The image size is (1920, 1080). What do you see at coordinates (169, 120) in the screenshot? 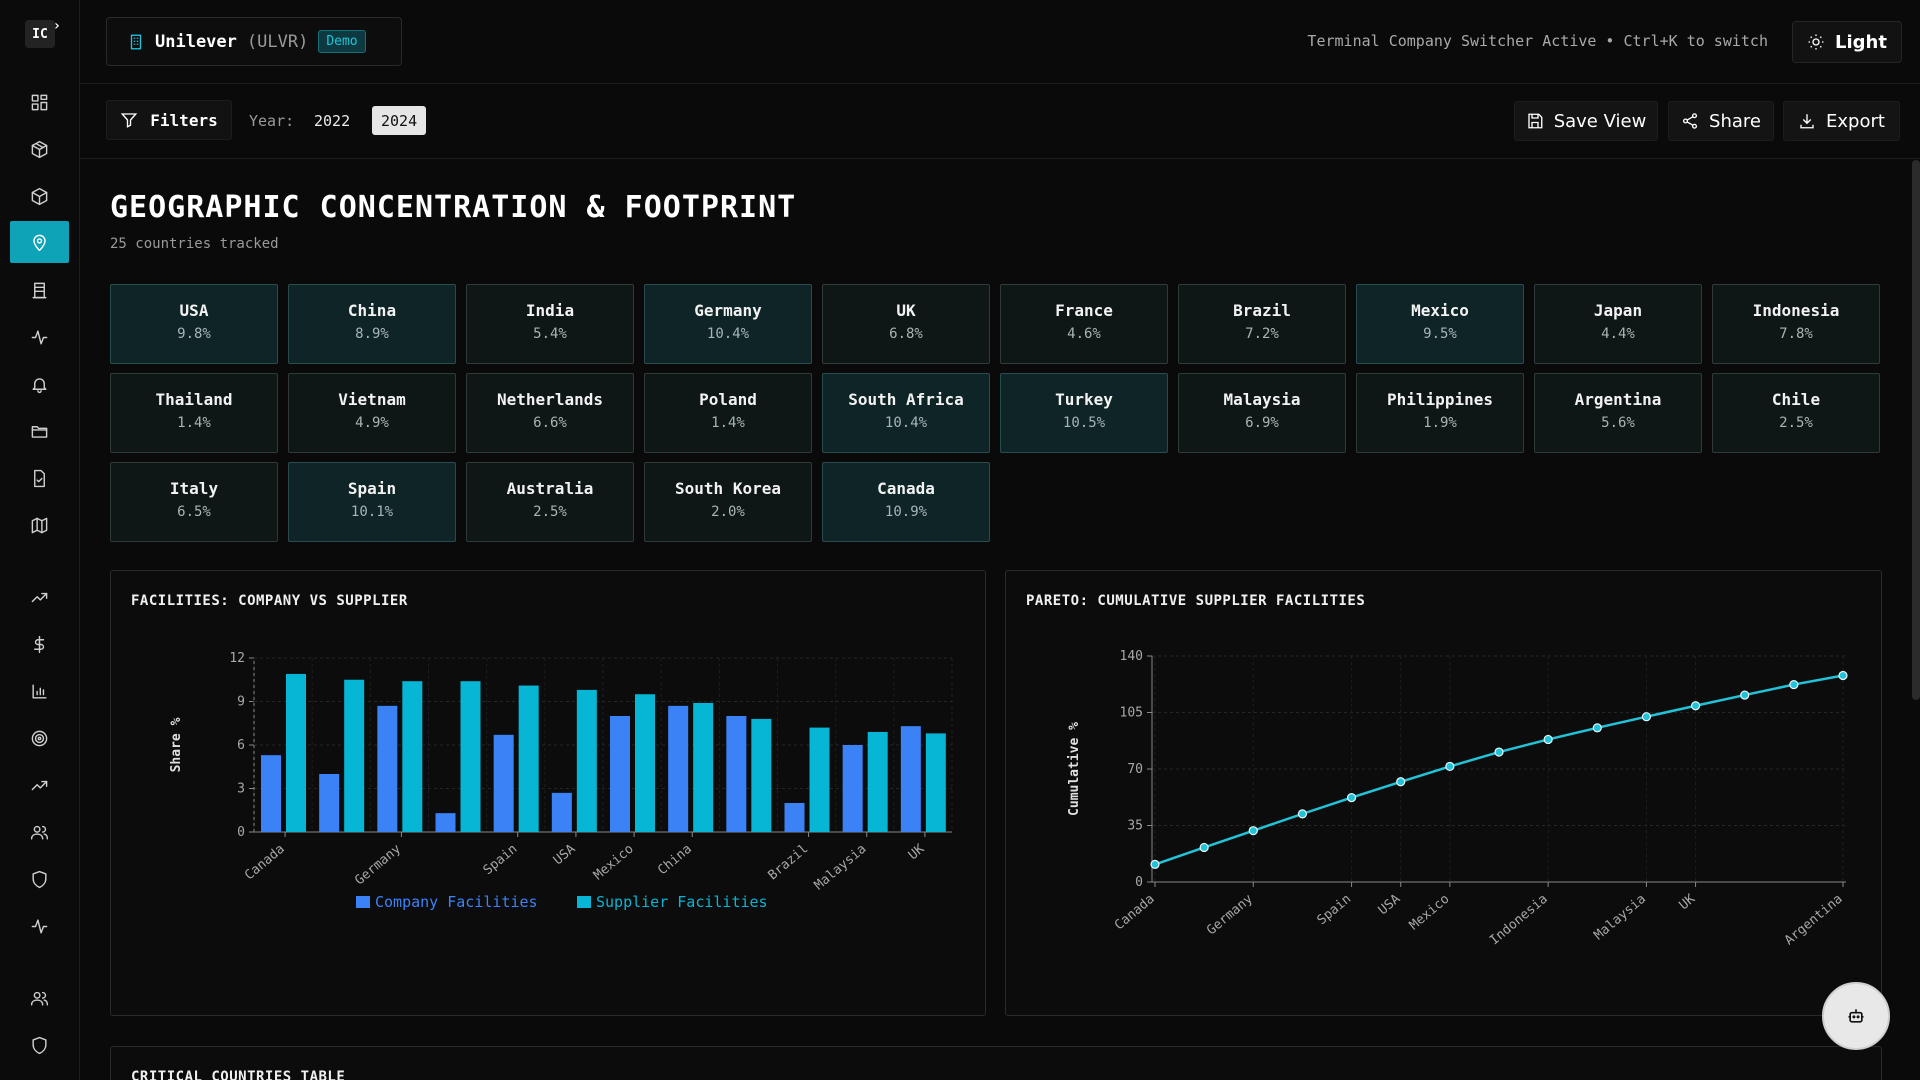
I see `filters-button: Filters` at bounding box center [169, 120].